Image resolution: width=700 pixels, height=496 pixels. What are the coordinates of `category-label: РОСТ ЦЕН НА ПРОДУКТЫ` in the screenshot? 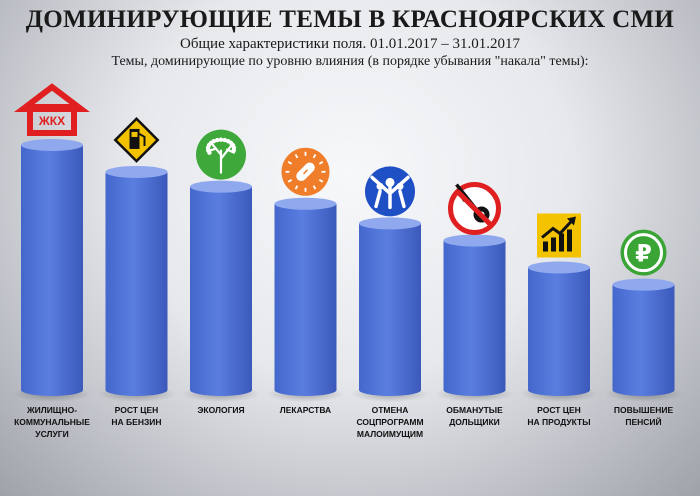 It's located at (559, 416).